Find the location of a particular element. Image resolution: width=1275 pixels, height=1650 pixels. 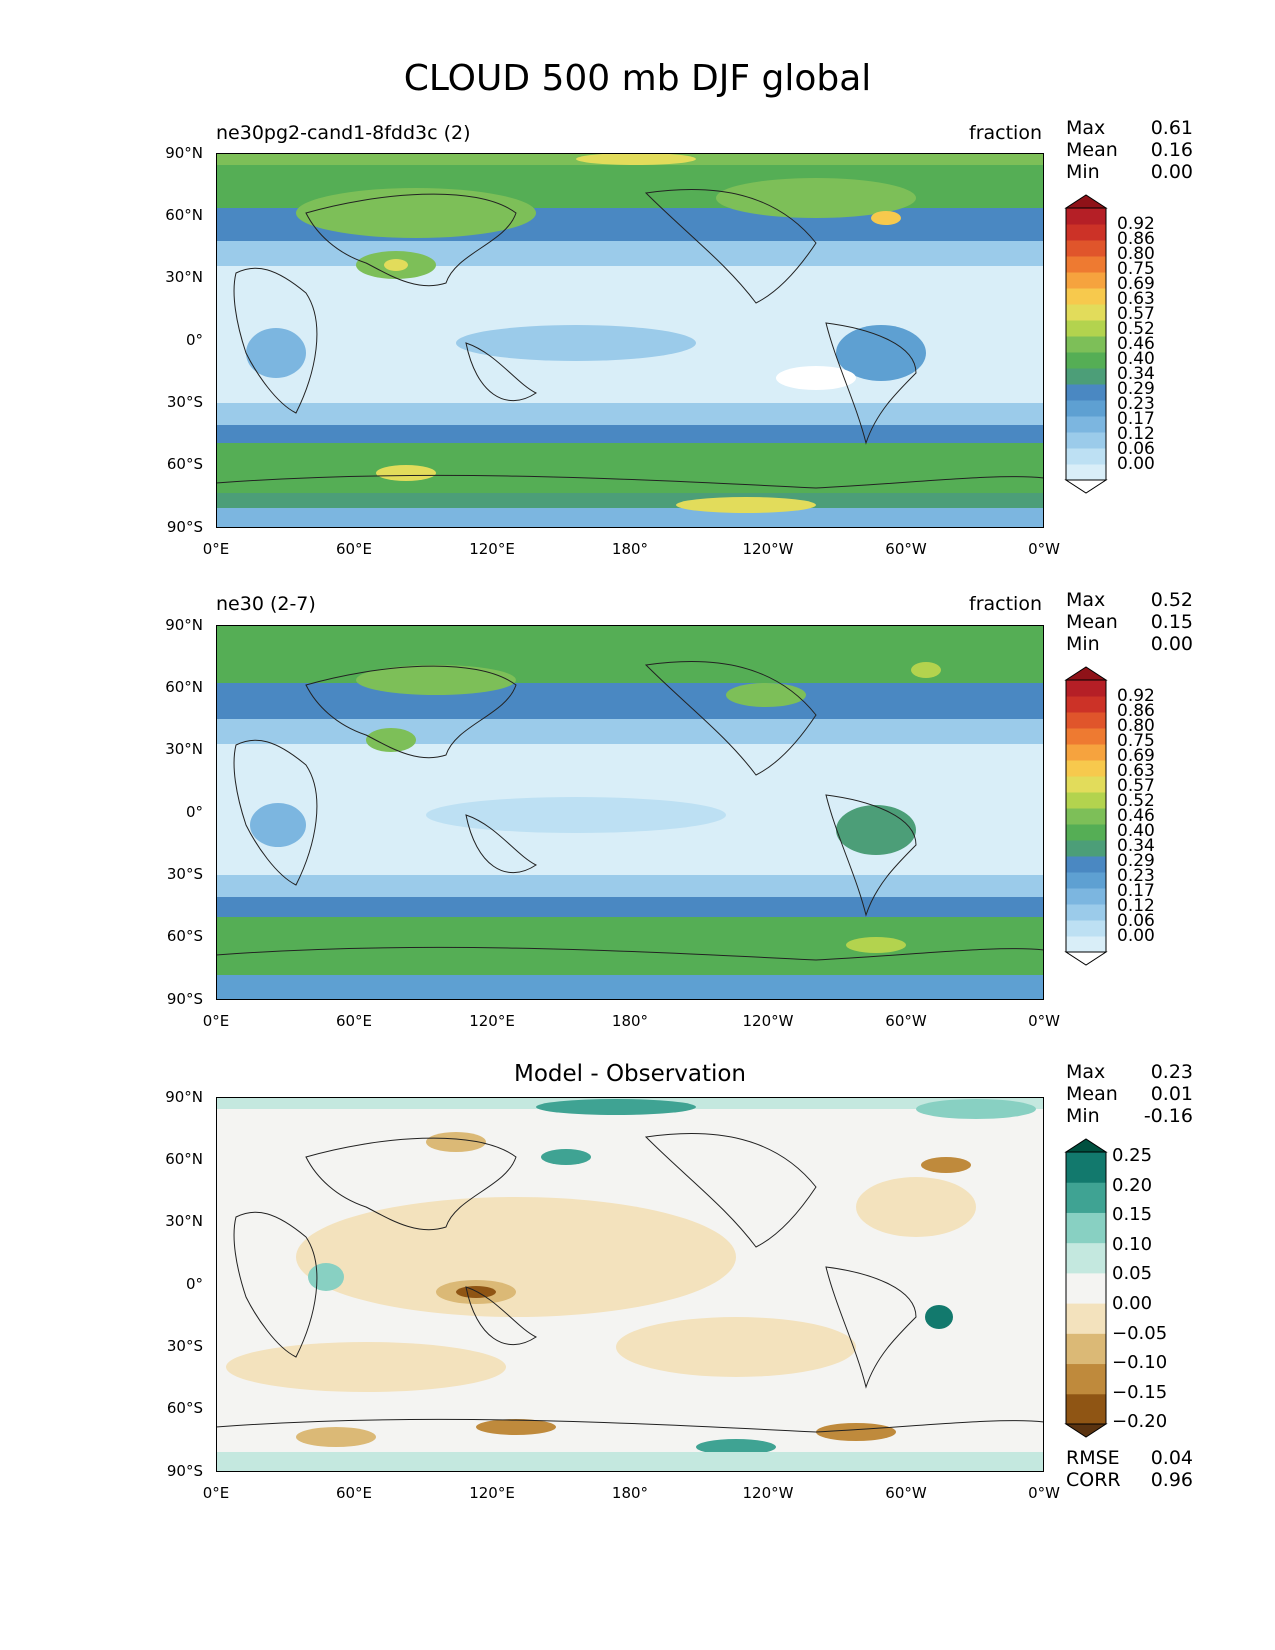

panel1-cbar-label: 0.06 is located at coordinates (1136, 449).